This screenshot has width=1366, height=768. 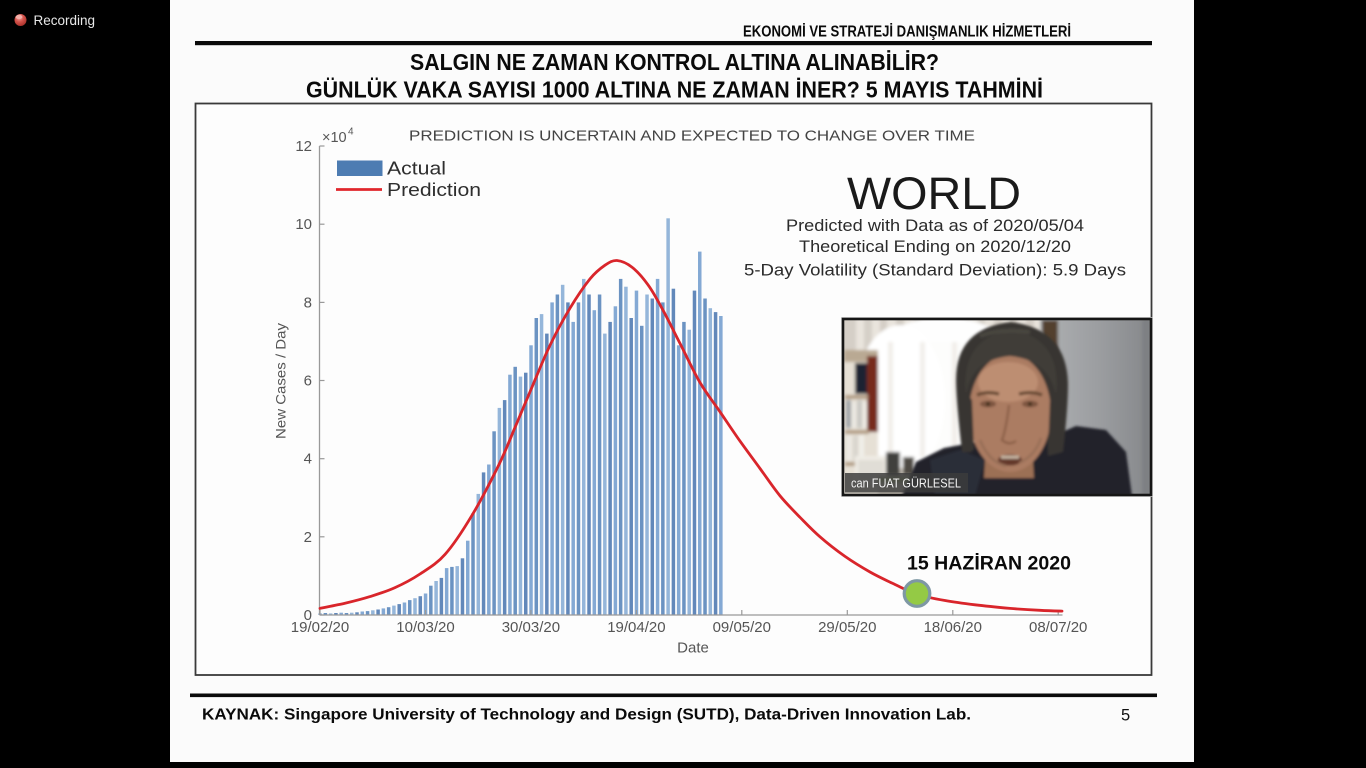 I want to click on svg-text:Predicted with Data as of 2020: Predicted with Data as of 2020/05/04, so click(x=935, y=226).